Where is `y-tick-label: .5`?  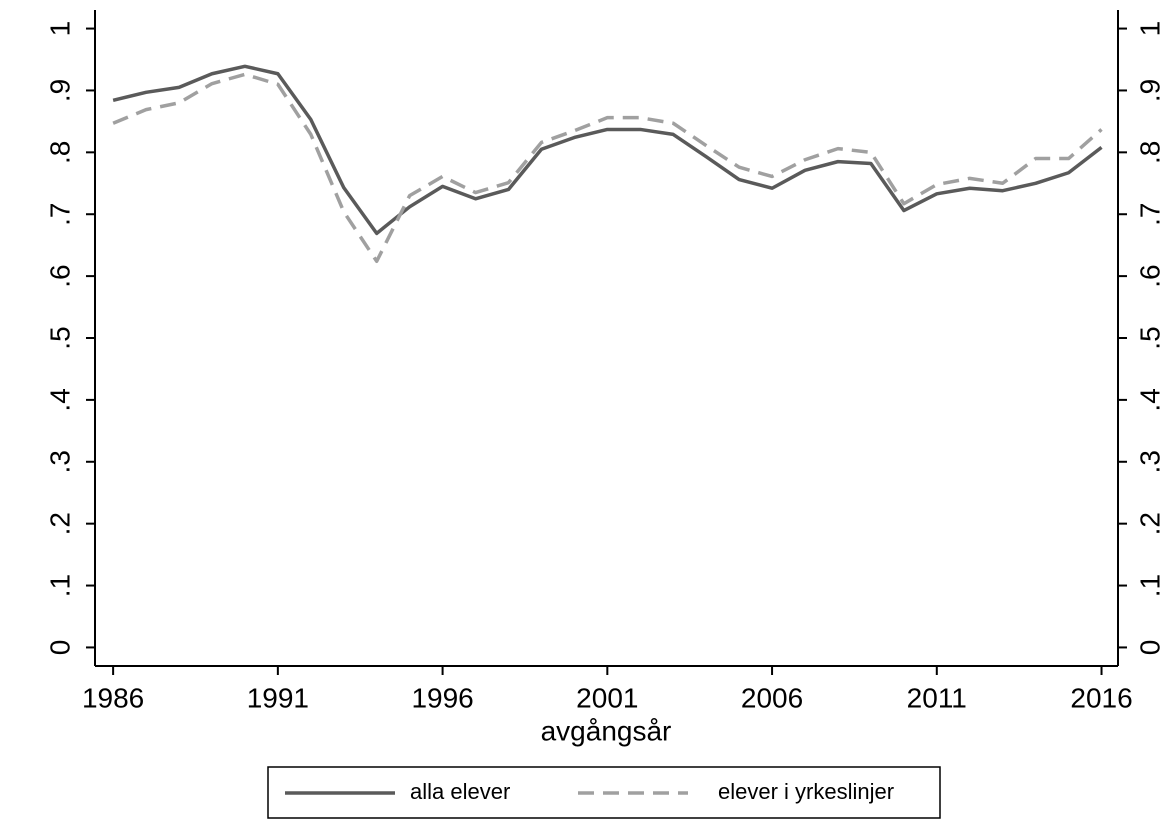 y-tick-label: .5 is located at coordinates (59, 337).